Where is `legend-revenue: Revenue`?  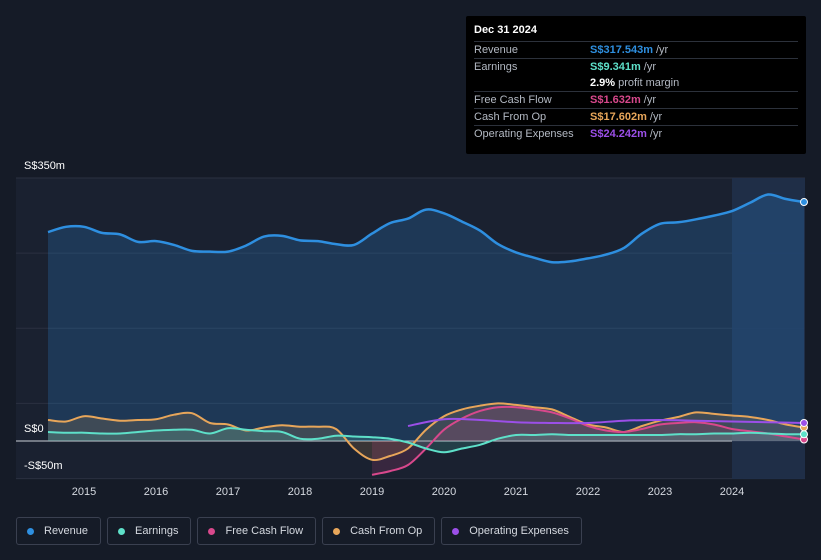
legend-revenue: Revenue is located at coordinates (59, 531).